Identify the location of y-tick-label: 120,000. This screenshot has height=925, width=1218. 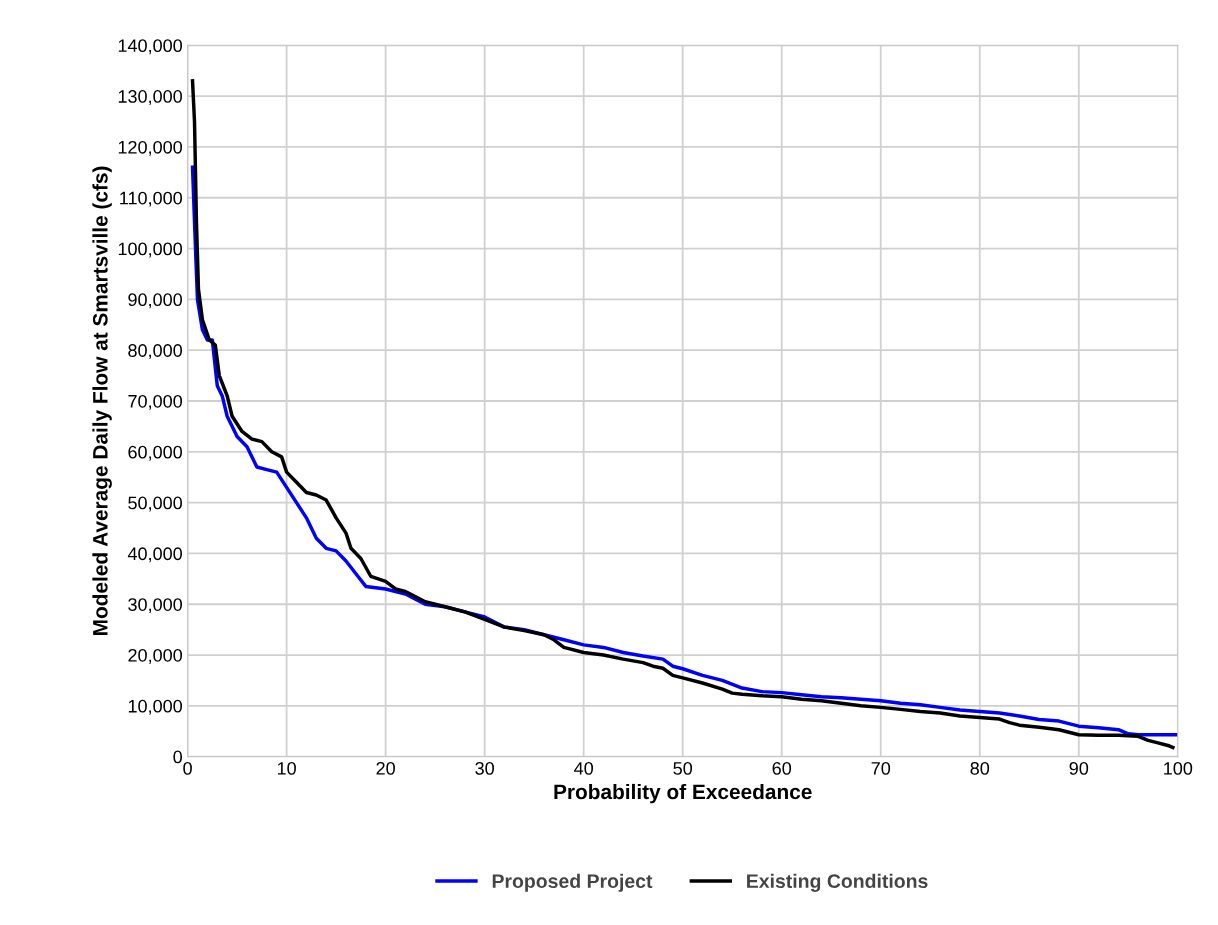
(150, 148).